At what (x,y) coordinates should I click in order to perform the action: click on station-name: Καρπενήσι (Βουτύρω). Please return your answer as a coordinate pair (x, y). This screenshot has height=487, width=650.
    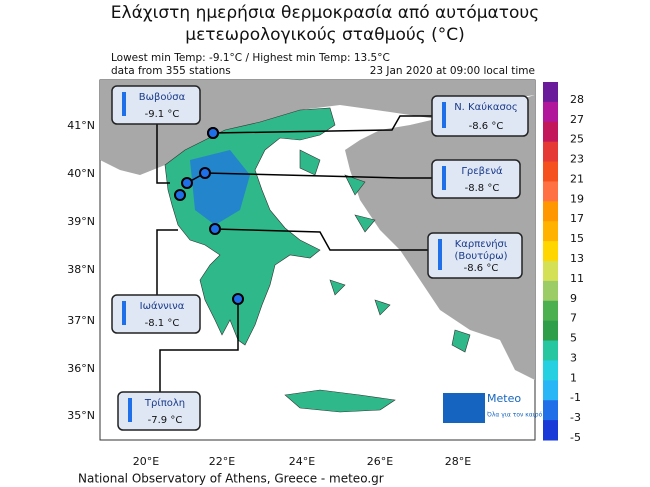
    Looking at the image, I should click on (480, 250).